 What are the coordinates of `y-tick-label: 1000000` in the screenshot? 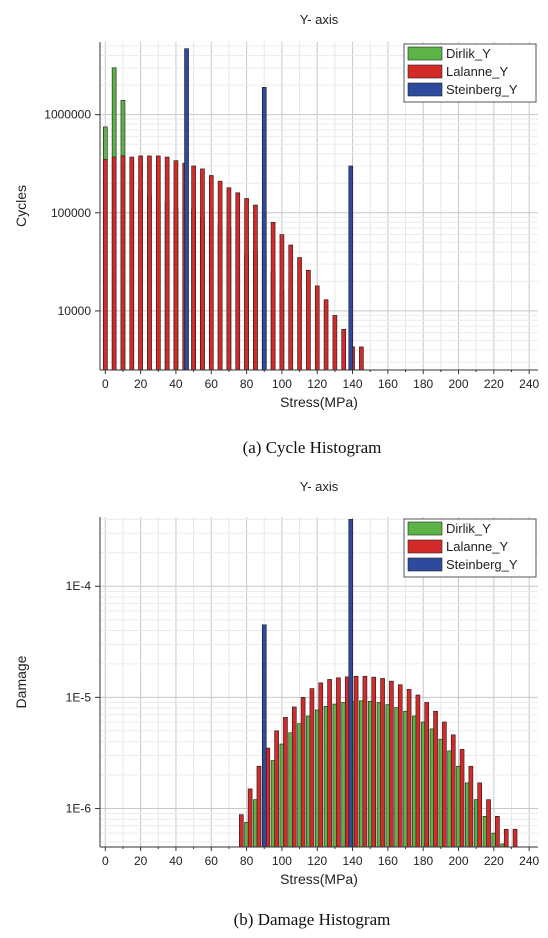 It's located at (67, 115).